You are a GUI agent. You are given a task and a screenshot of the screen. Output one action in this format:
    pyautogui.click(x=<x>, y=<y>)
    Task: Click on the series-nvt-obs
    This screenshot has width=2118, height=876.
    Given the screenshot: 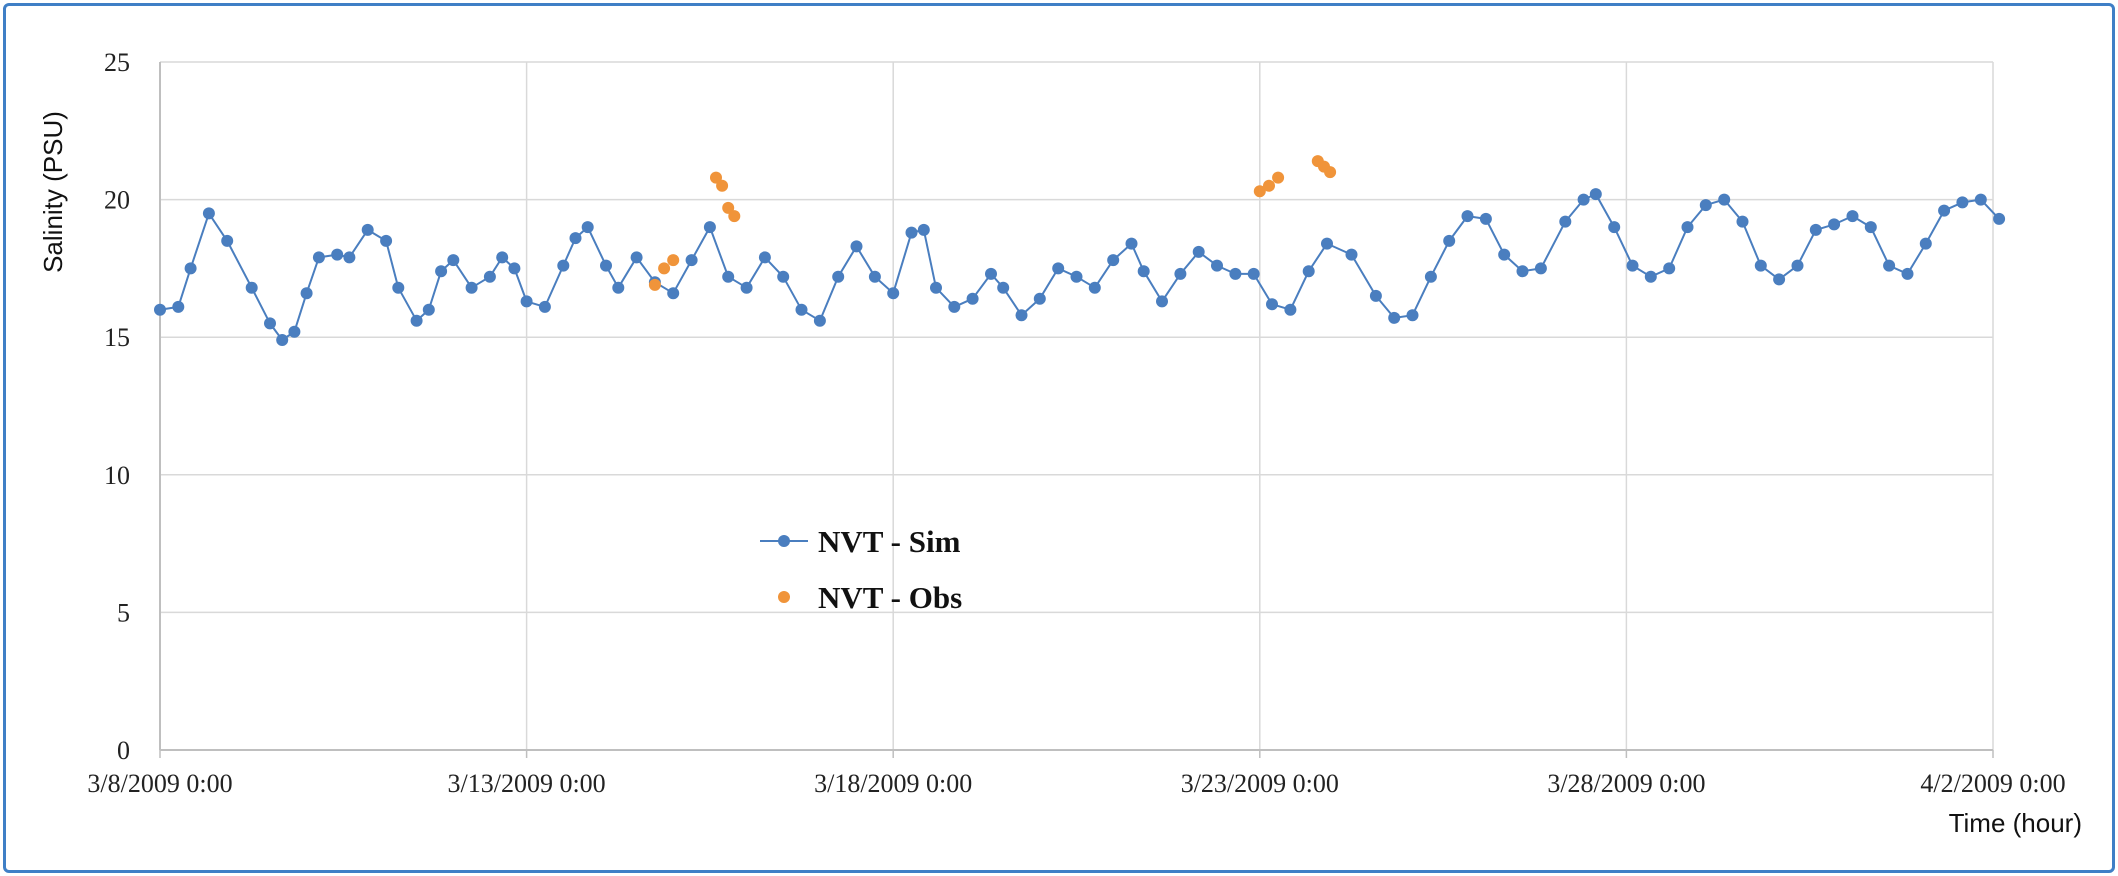 What is the action you would take?
    pyautogui.click(x=992, y=223)
    